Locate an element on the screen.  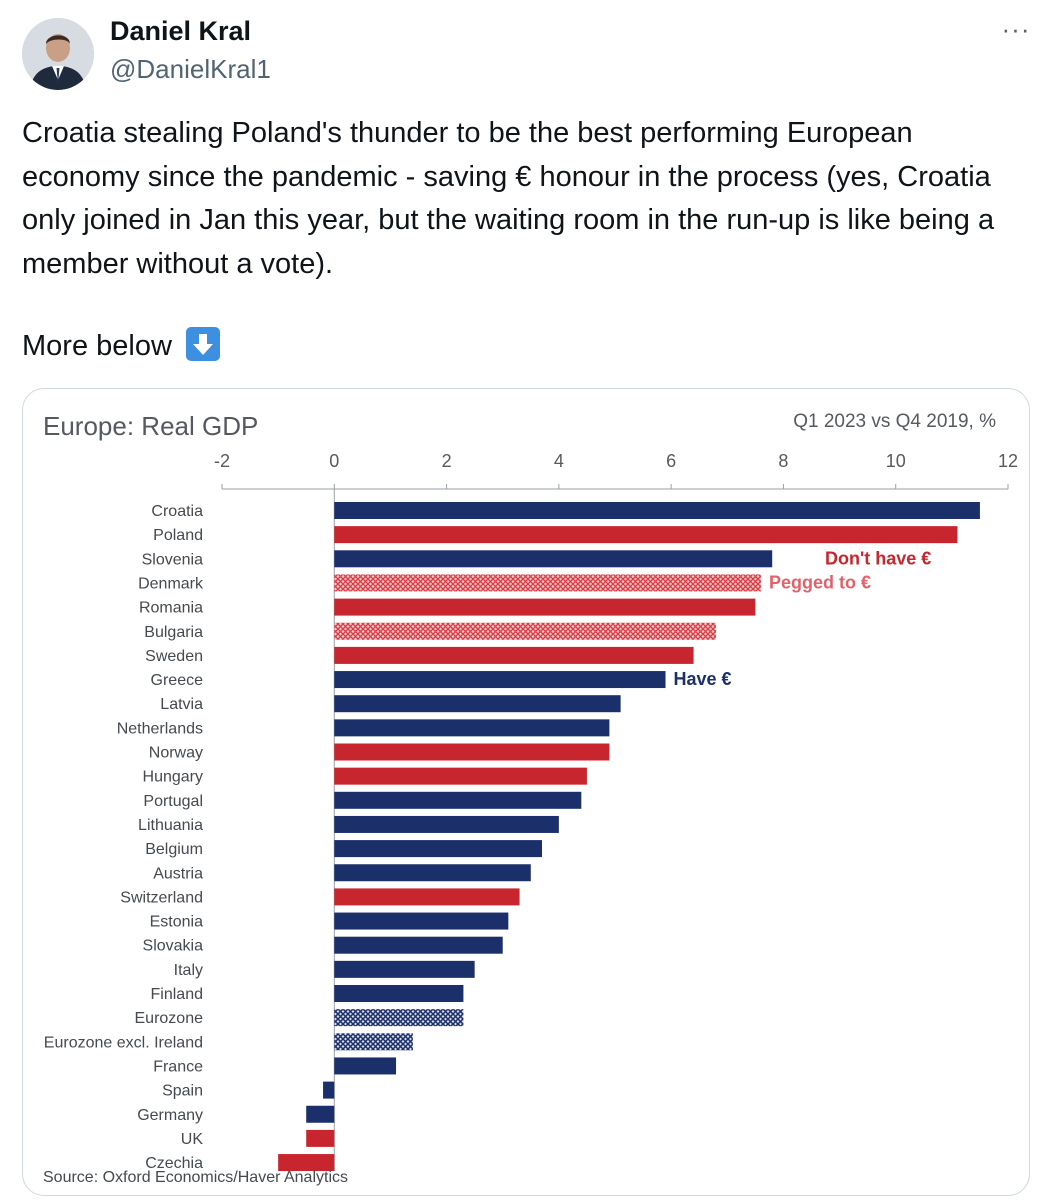
bar-romania is located at coordinates (545, 607).